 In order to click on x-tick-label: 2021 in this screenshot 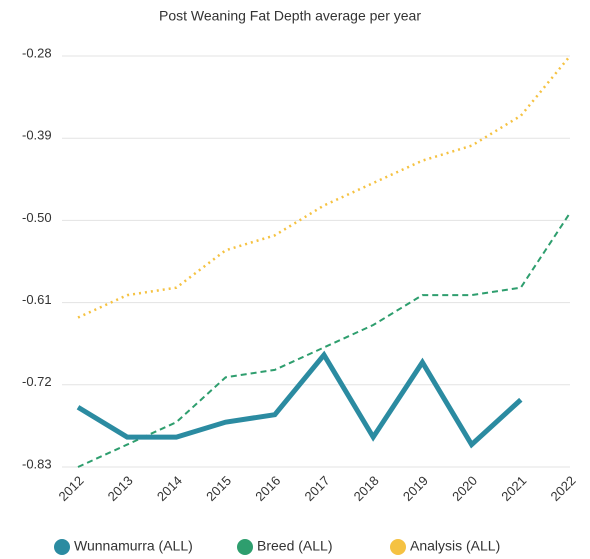, I will do `click(513, 488)`.